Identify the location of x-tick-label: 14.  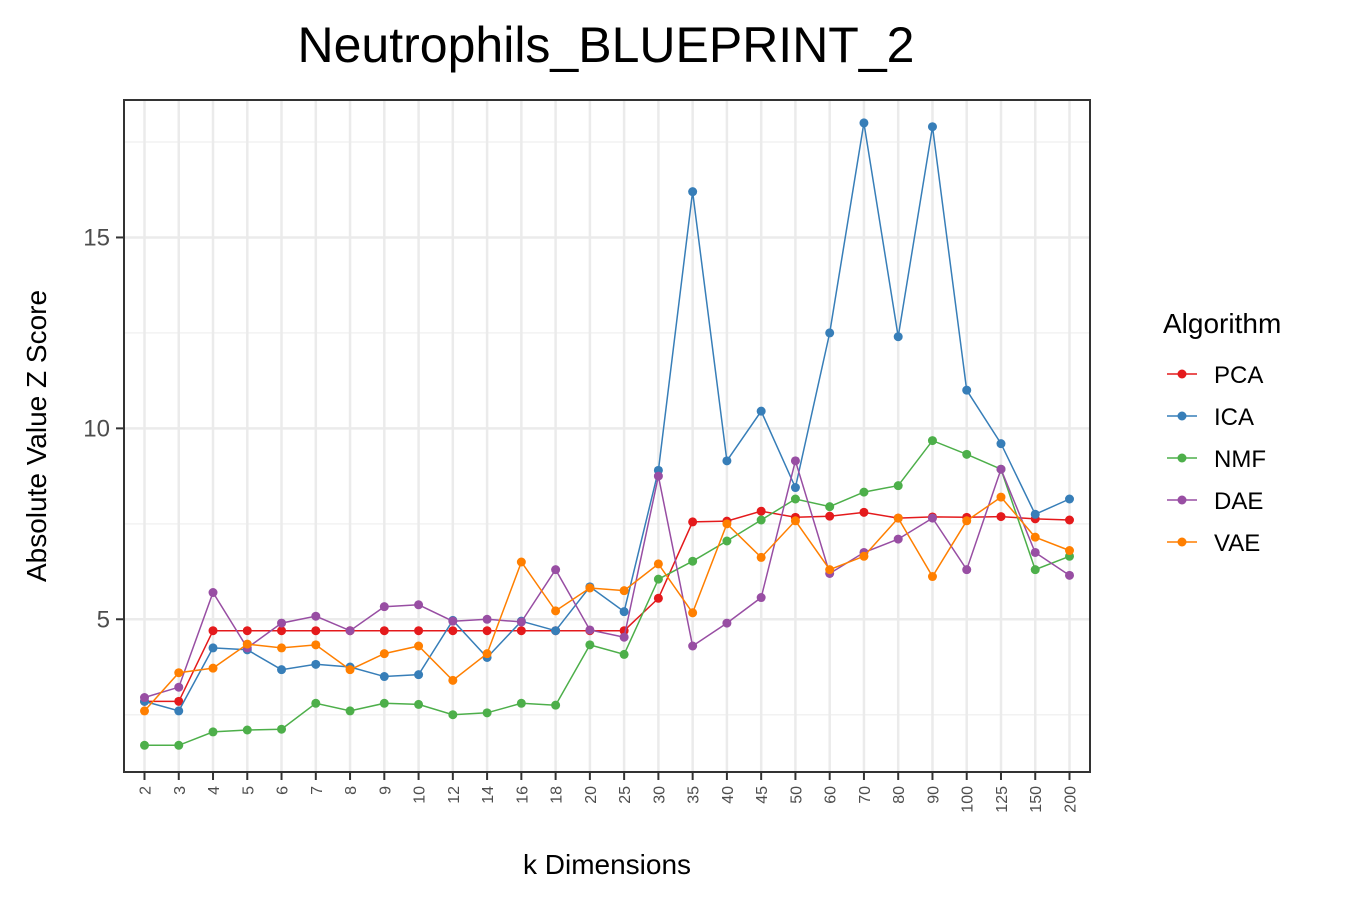
(488, 795).